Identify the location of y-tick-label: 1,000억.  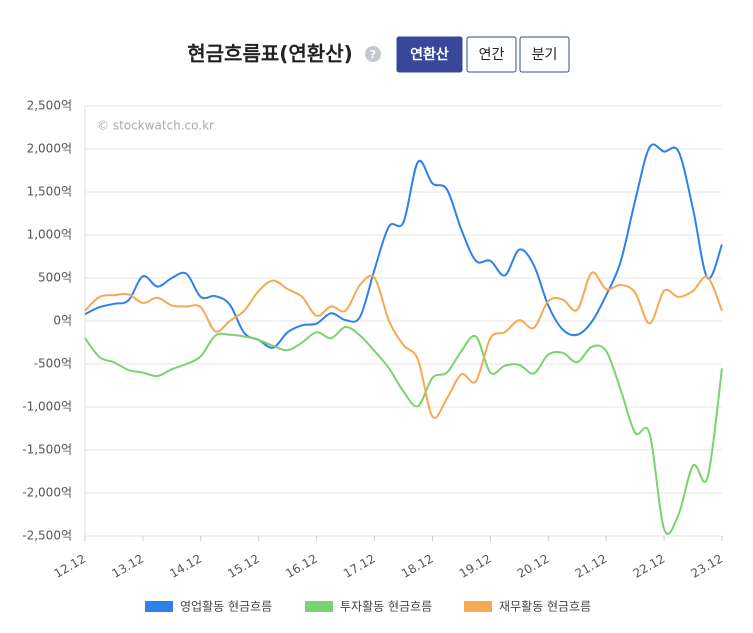
(49, 235).